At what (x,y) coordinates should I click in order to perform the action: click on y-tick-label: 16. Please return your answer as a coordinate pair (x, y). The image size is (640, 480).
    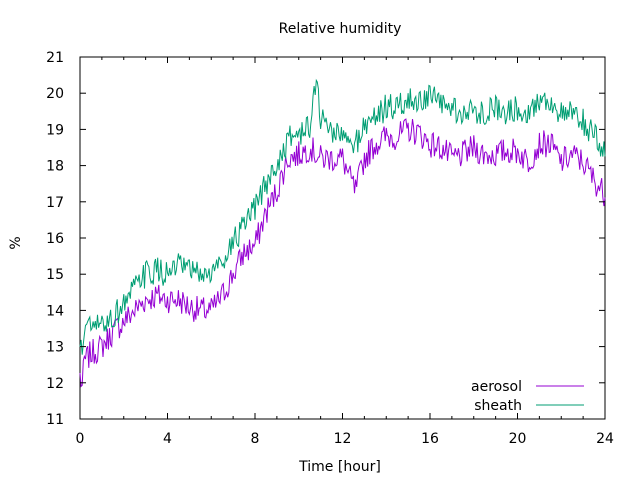
    Looking at the image, I should click on (55, 239).